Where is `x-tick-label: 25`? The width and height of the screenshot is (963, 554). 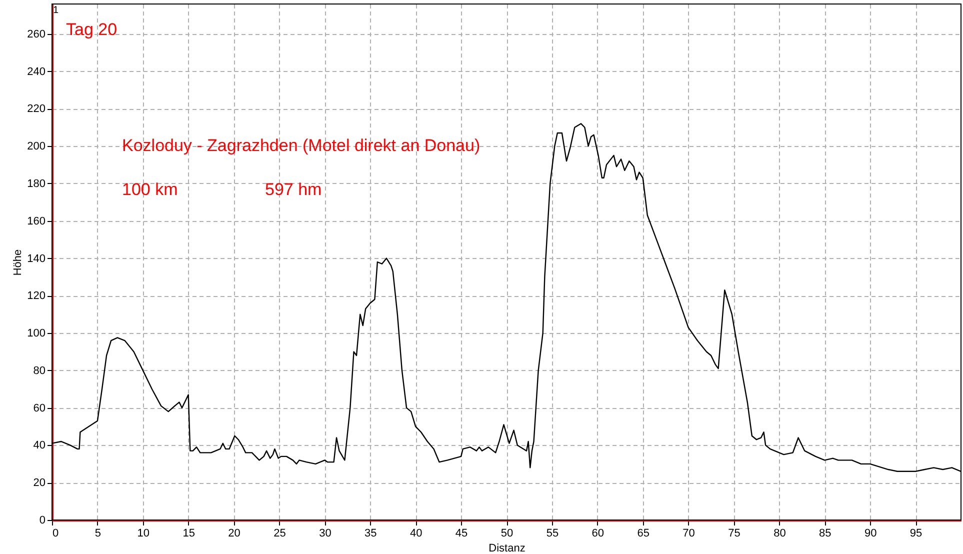 x-tick-label: 25 is located at coordinates (280, 534).